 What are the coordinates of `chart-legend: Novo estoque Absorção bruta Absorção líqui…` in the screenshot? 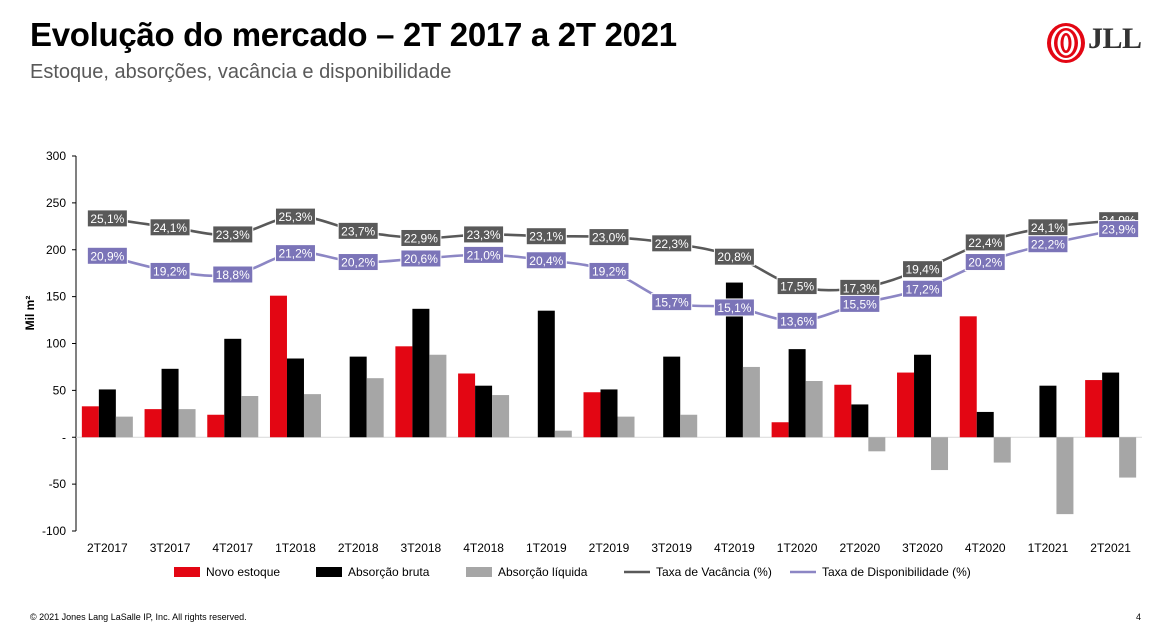 It's located at (572, 572).